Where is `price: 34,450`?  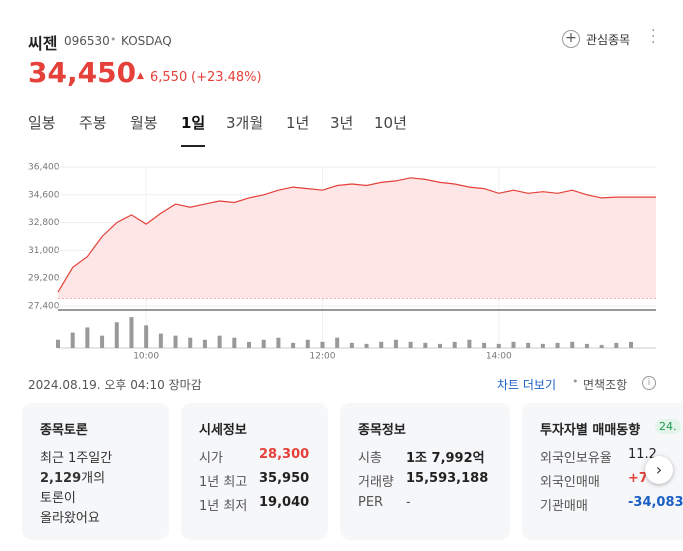
price: 34,450 is located at coordinates (82, 72).